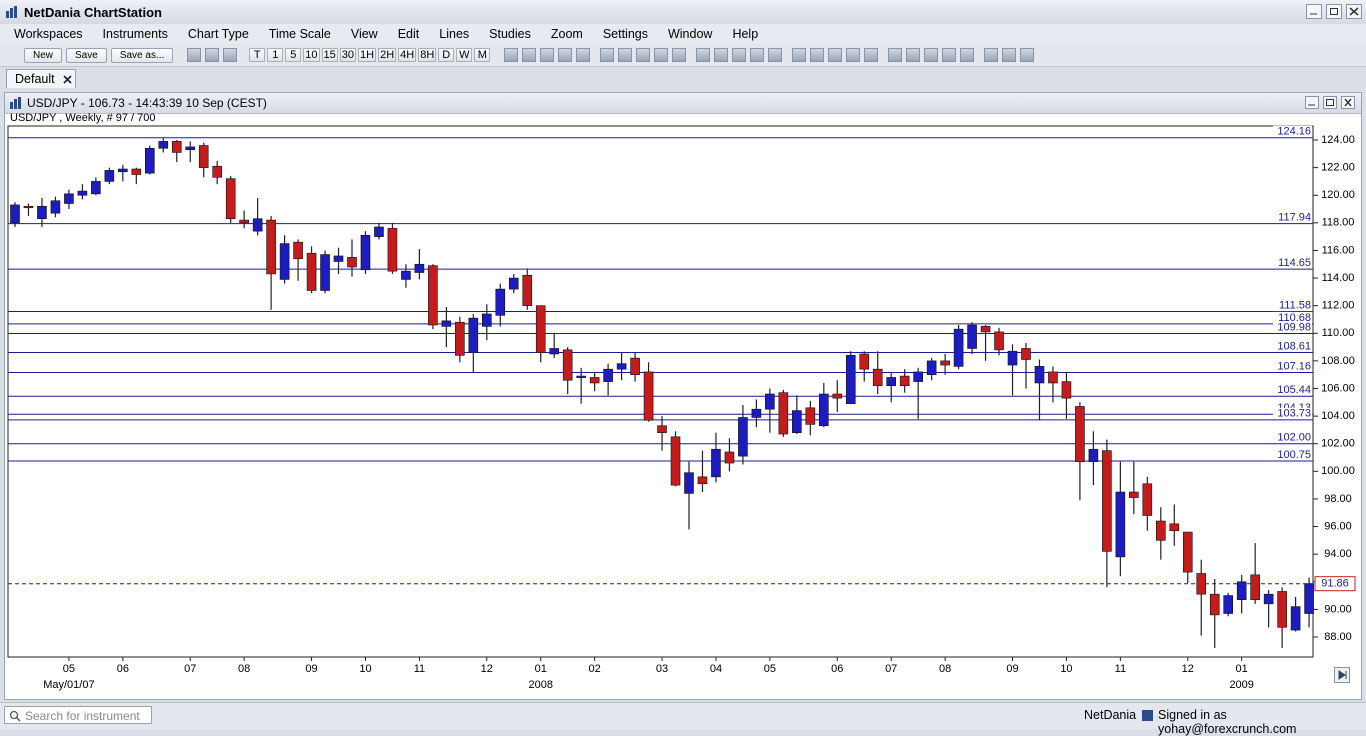  Describe the element at coordinates (408, 34) in the screenshot. I see `menu-item: Edit` at that location.